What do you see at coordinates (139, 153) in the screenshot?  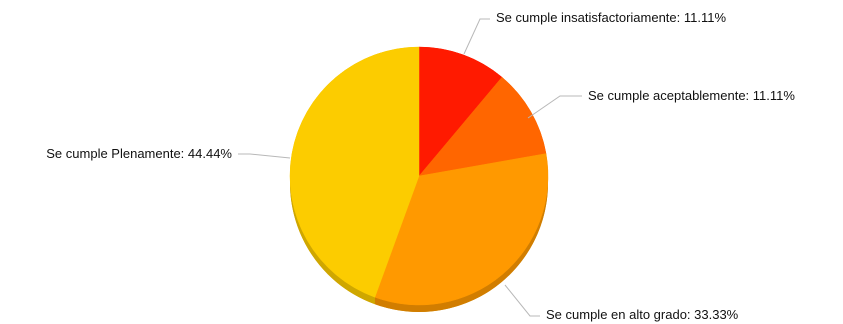 I see `pie-slice-label: Se cumple Plenamente: 44.44%` at bounding box center [139, 153].